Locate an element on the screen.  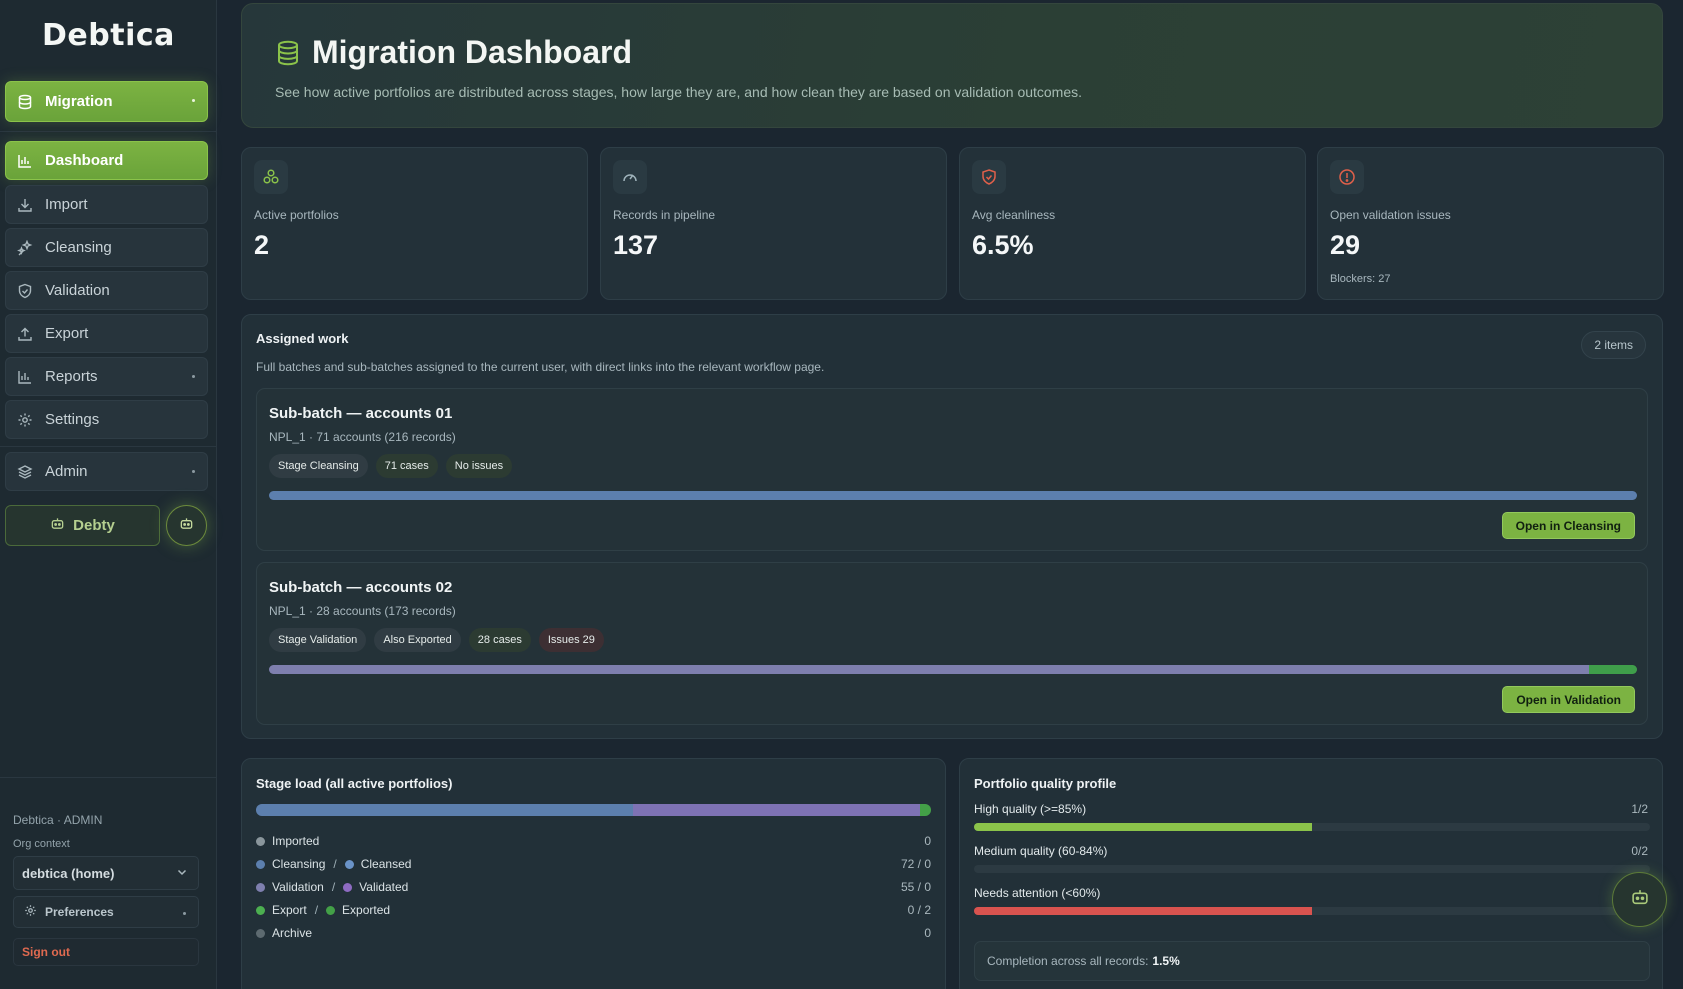
stat-card-validation-issues: Open validation issues 29 Blockers: 27 is located at coordinates (1490, 223).